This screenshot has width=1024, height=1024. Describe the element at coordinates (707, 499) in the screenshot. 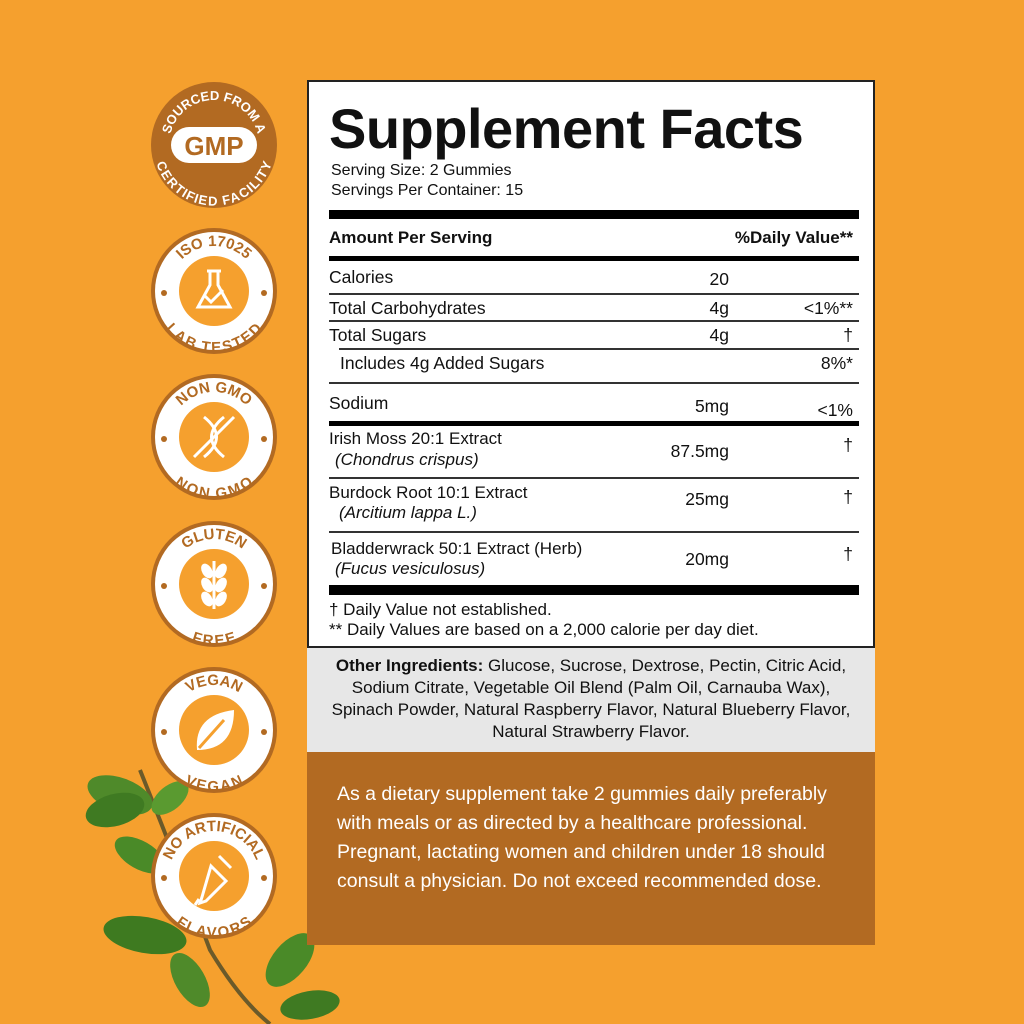

I see `row-amount: 25mg` at that location.